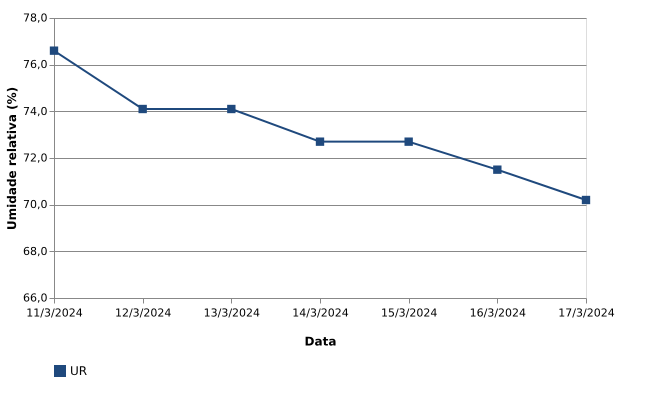  Describe the element at coordinates (12, 158) in the screenshot. I see `y-axis-title: Umidade relativa (%)` at that location.